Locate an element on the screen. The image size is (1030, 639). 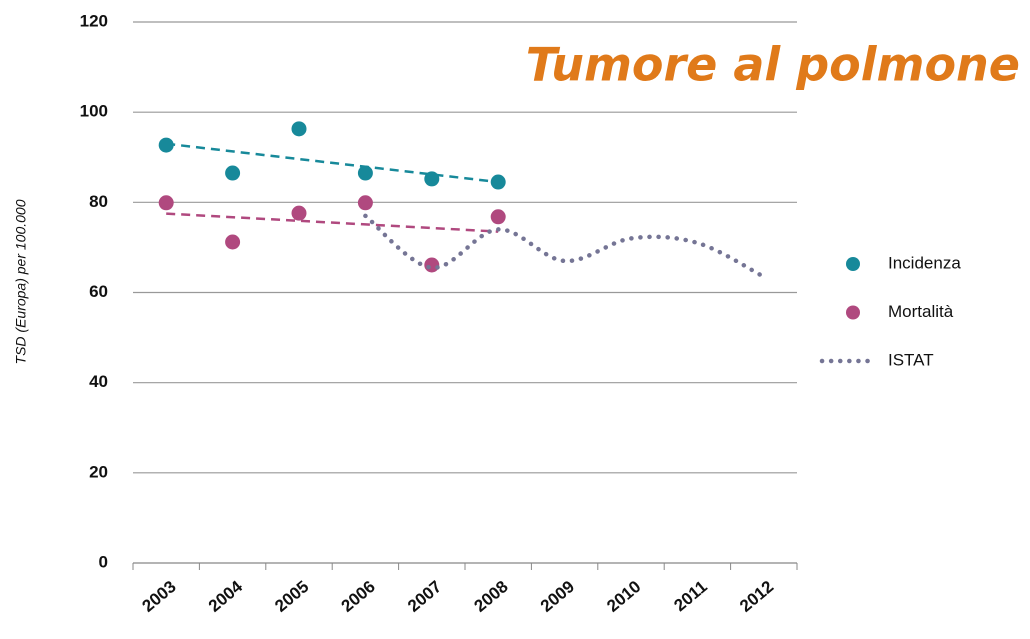
y-tick-label: 120 is located at coordinates (94, 20).